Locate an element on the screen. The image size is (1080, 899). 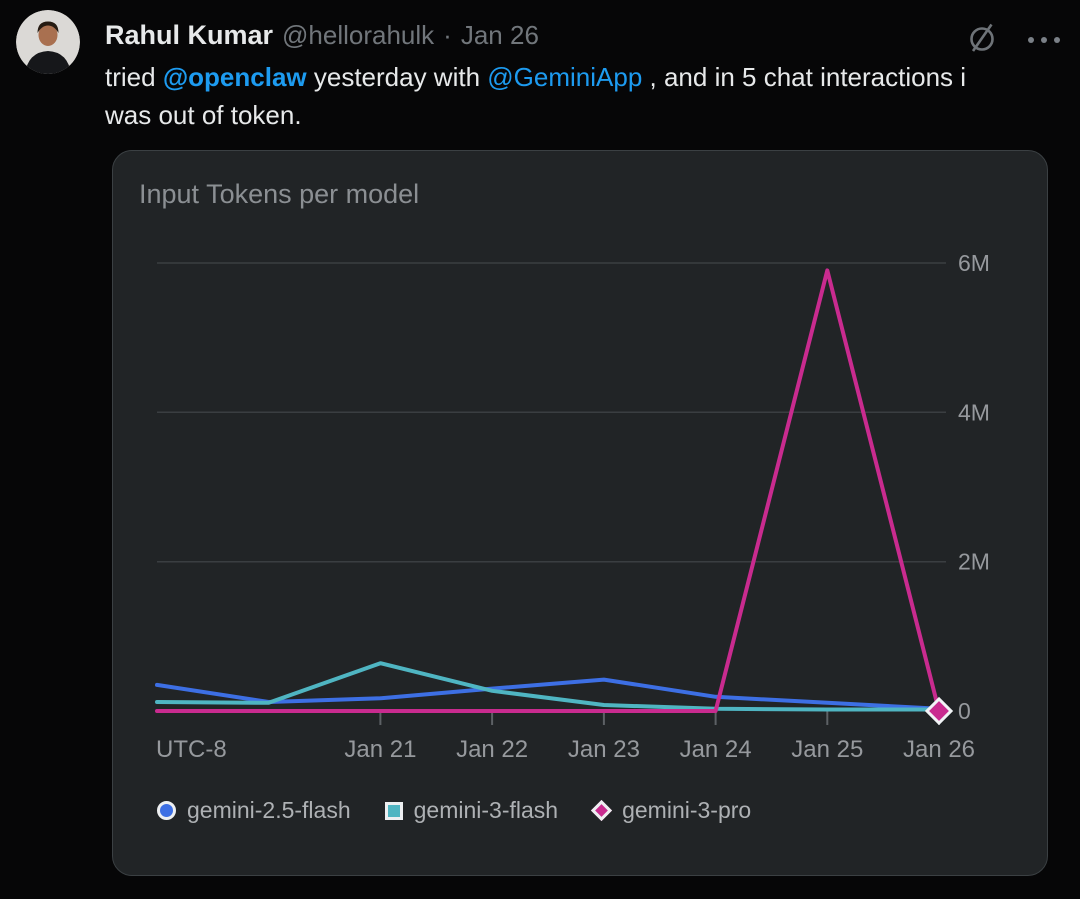
tweet-text-segment: , and in 5 chat interactions i is located at coordinates (804, 77).